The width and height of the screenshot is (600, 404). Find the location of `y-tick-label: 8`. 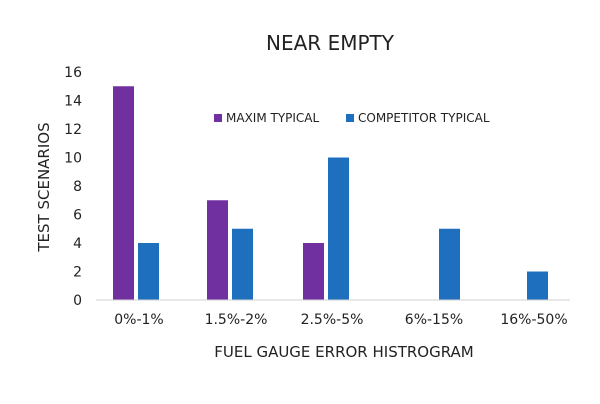

y-tick-label: 8 is located at coordinates (77, 187).